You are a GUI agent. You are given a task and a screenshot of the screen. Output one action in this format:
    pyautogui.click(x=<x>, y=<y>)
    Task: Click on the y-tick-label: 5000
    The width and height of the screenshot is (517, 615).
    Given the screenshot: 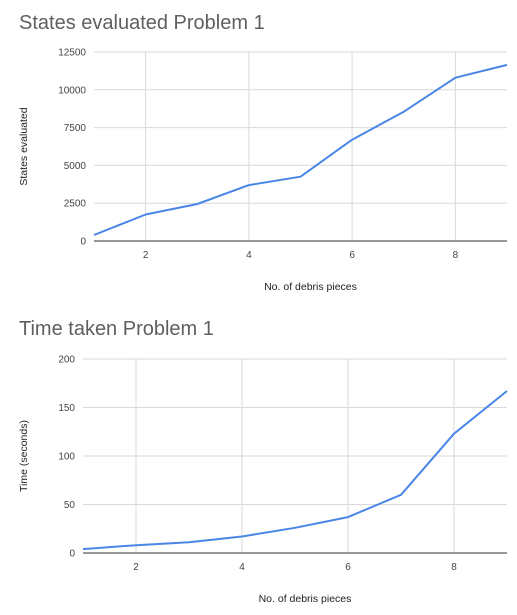 What is the action you would take?
    pyautogui.click(x=75, y=166)
    